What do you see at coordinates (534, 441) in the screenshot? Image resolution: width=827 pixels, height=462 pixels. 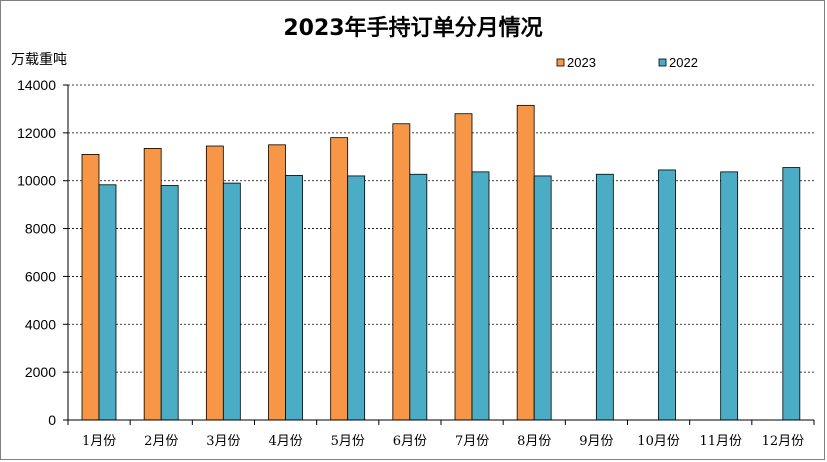 I see `x-tick-label: 8月份` at bounding box center [534, 441].